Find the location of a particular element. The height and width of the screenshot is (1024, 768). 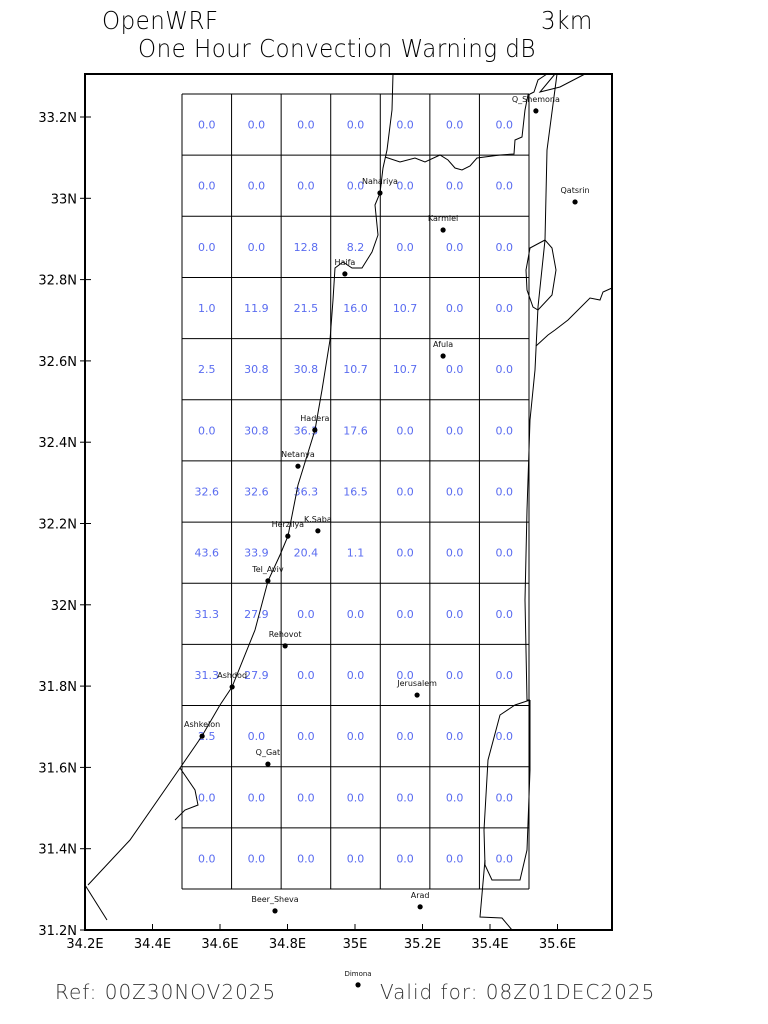

lat-tick-label: 32.4N is located at coordinates (57, 443).